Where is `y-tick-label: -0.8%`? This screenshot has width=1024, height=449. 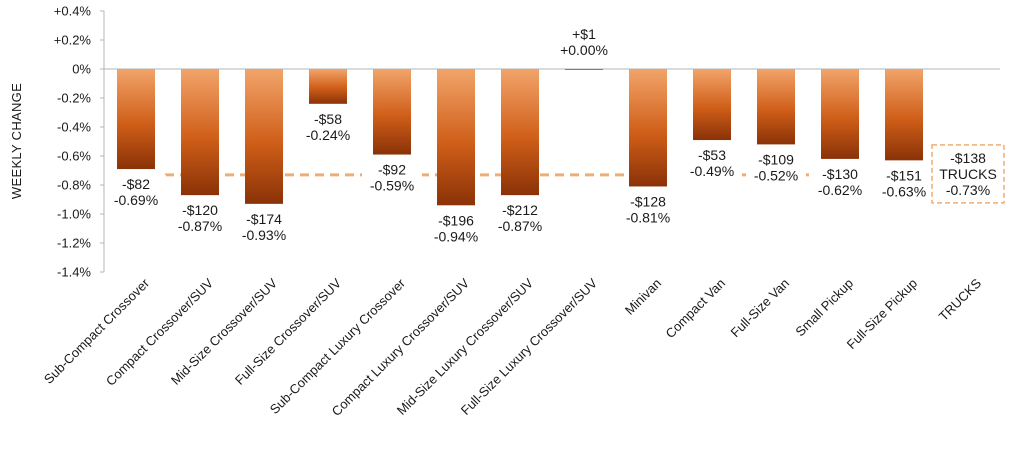 y-tick-label: -0.8% is located at coordinates (74, 185).